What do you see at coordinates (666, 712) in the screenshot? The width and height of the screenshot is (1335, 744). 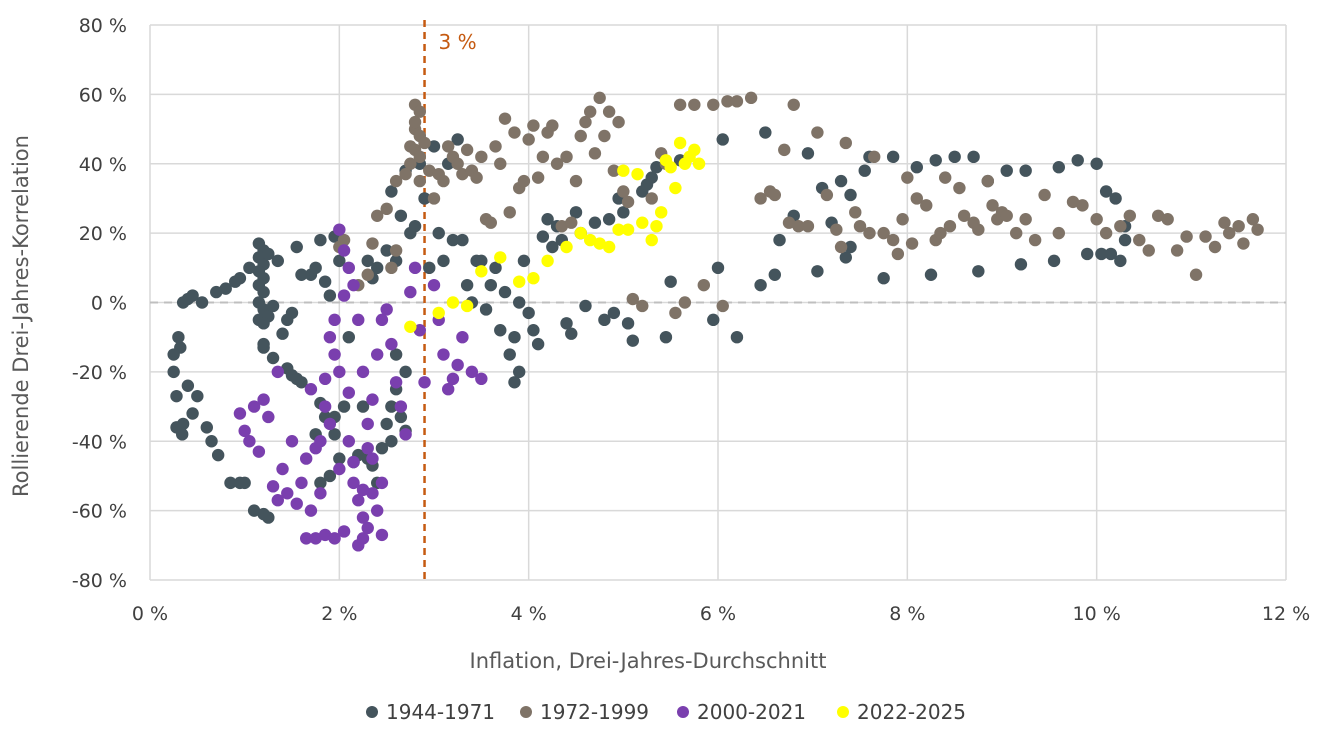 I see `legend: 1944-1971 1972-1999 2000-2021 2022-2025` at bounding box center [666, 712].